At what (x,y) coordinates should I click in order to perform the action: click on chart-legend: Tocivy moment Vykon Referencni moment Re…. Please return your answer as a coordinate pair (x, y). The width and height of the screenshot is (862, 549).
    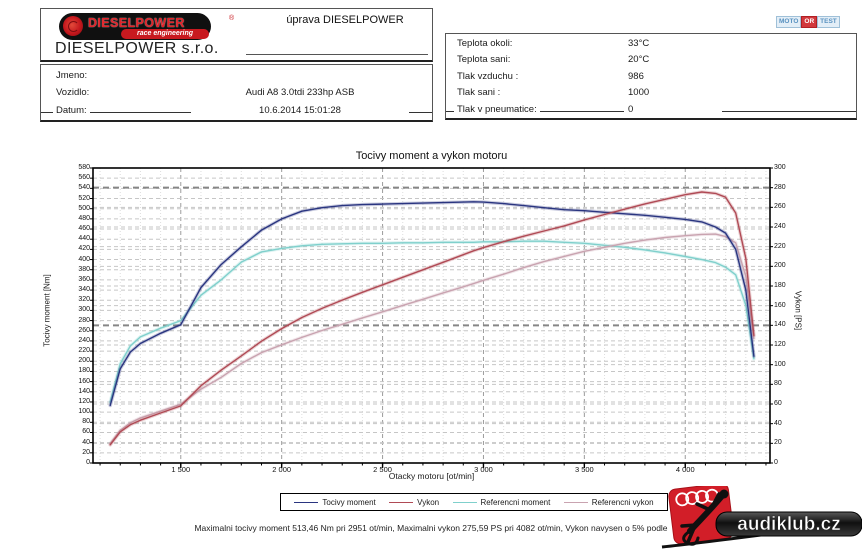
    Looking at the image, I should click on (474, 502).